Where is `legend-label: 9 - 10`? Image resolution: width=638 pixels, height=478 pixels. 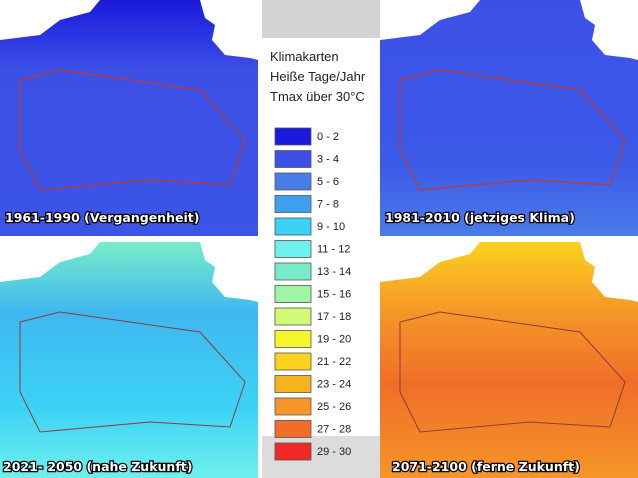
legend-label: 9 - 10 is located at coordinates (331, 227).